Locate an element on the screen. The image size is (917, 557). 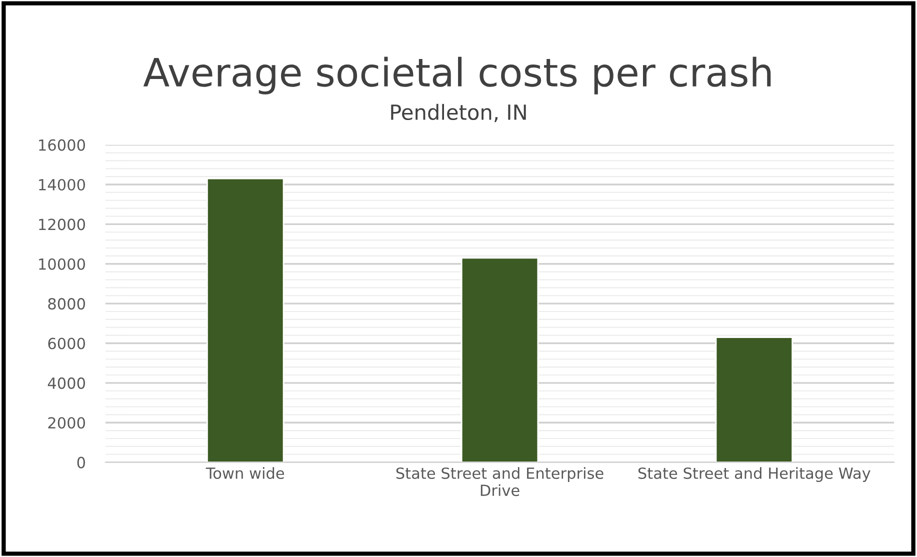
y-tick-label: 8000 is located at coordinates (66, 304).